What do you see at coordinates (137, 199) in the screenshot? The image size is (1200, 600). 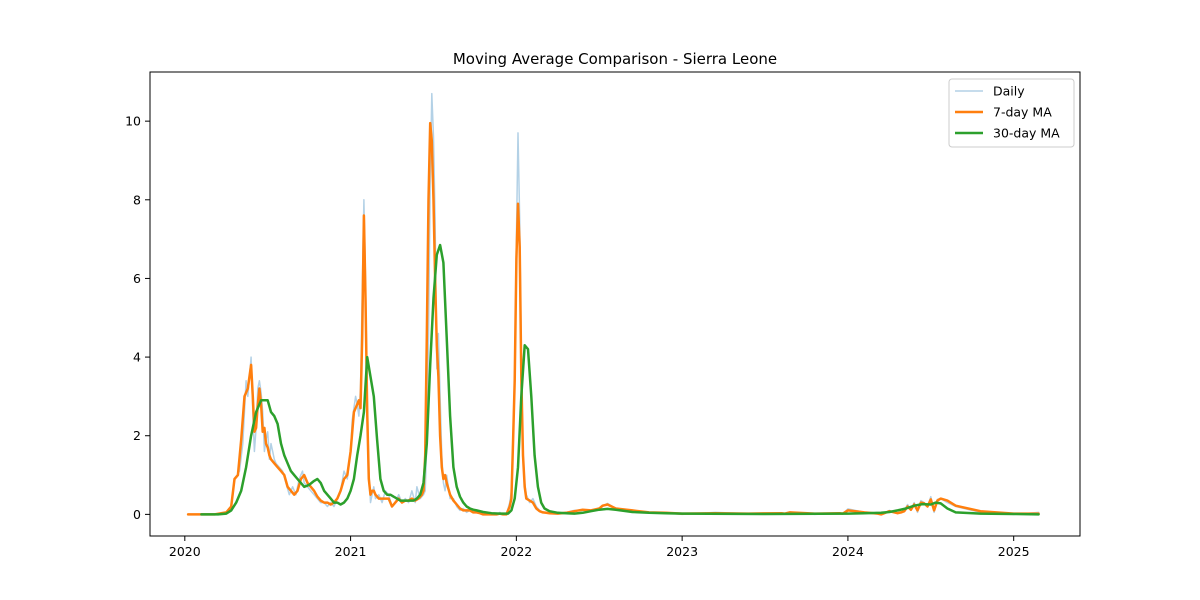 I see `y-tick-label: 8` at bounding box center [137, 199].